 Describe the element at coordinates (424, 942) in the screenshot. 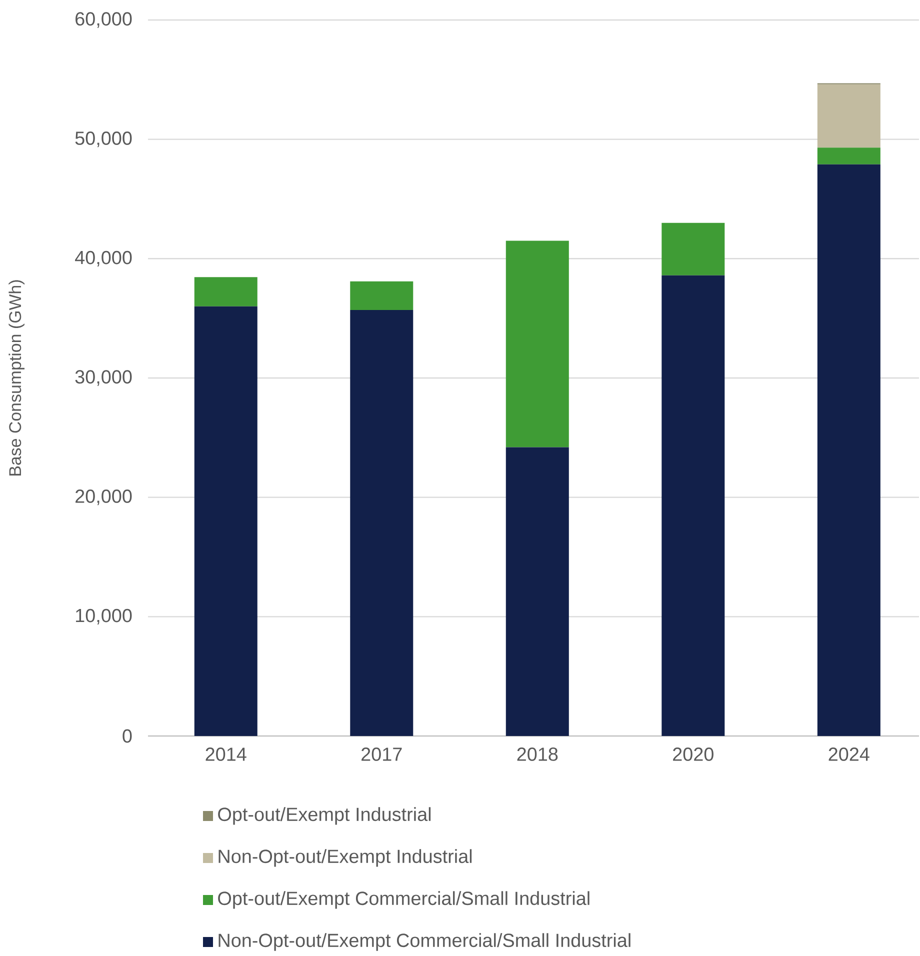

I see `legend-label: Non-Opt-out/Exempt Commercial/Small Industrial` at that location.